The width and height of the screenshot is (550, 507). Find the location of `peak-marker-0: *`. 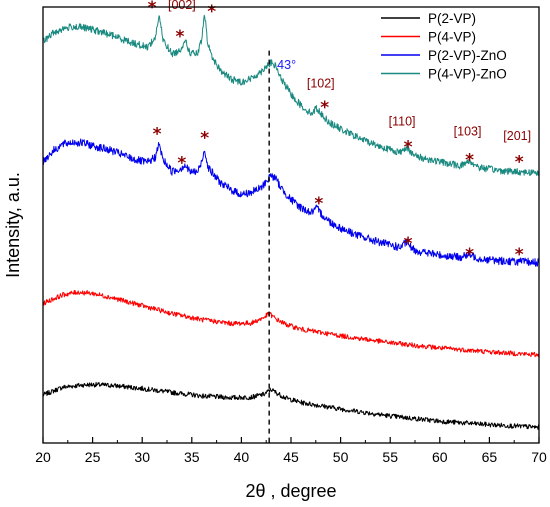

peak-marker-0: * is located at coordinates (152, 9).